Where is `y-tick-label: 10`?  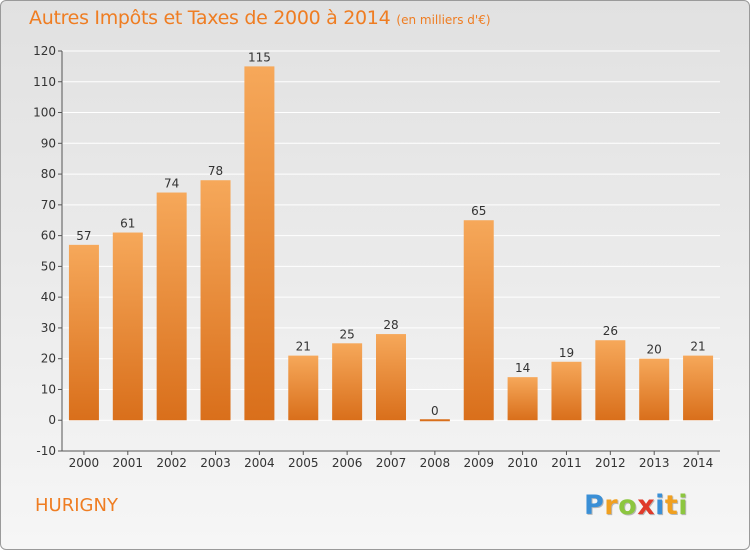
y-tick-label: 10 is located at coordinates (48, 389).